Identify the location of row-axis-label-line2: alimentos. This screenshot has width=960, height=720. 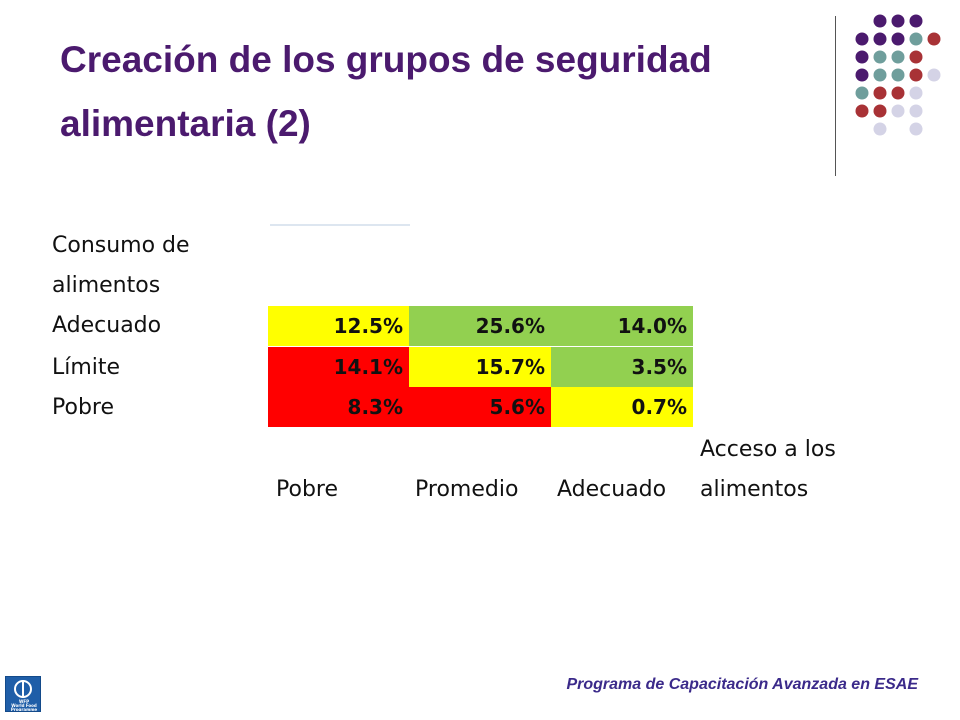
(106, 285).